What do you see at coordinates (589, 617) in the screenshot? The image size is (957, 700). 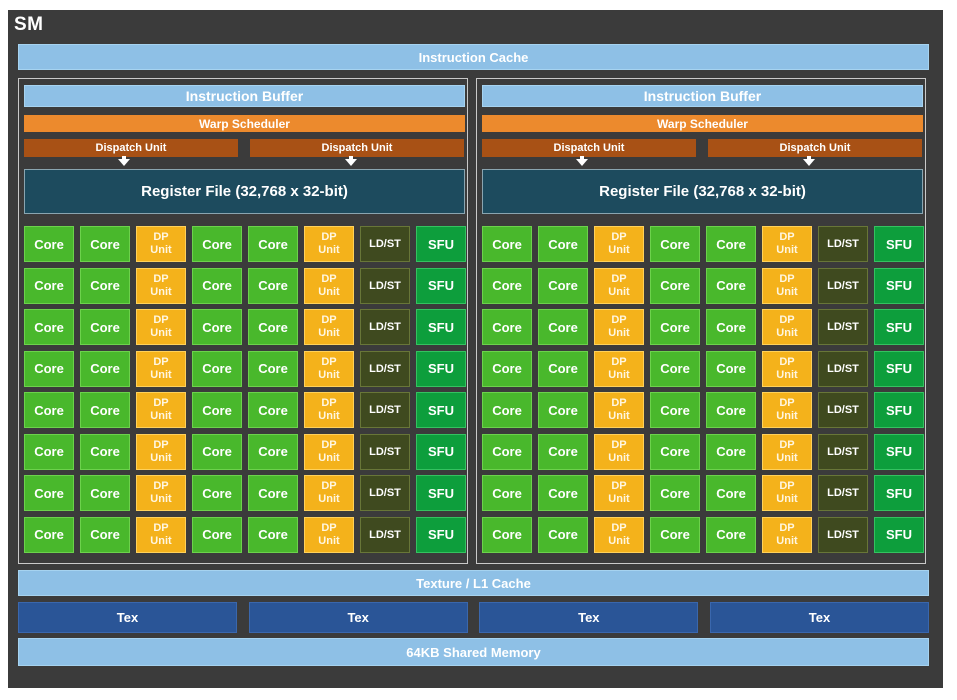 I see `tex-unit: Tex` at bounding box center [589, 617].